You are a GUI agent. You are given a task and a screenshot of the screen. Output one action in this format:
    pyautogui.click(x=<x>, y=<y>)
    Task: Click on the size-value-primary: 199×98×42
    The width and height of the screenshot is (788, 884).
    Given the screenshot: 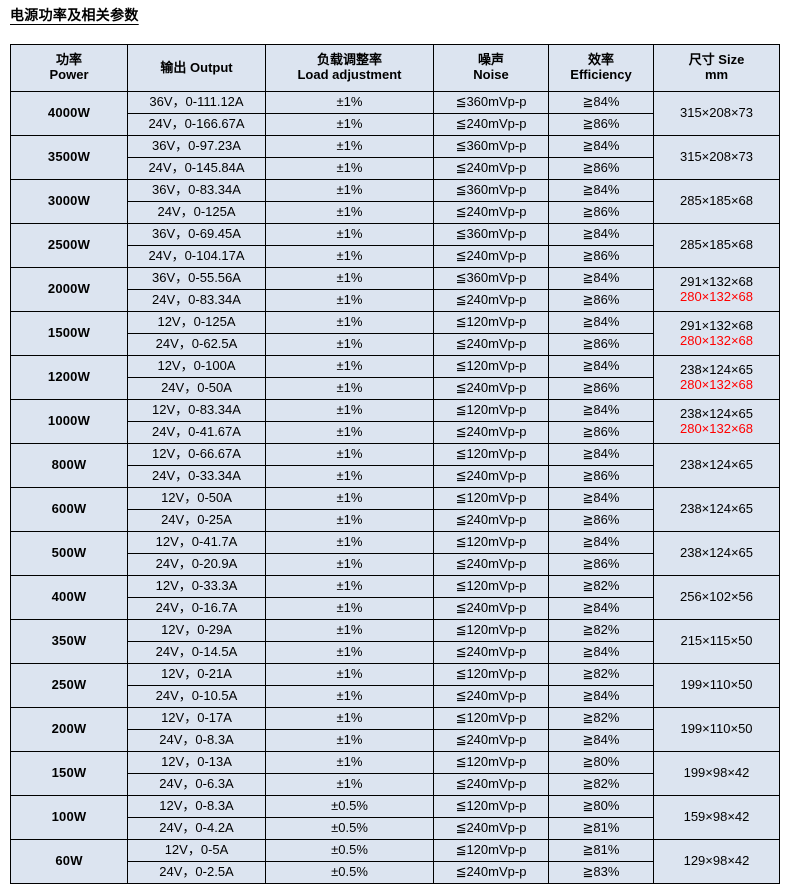 What is the action you would take?
    pyautogui.click(x=716, y=773)
    